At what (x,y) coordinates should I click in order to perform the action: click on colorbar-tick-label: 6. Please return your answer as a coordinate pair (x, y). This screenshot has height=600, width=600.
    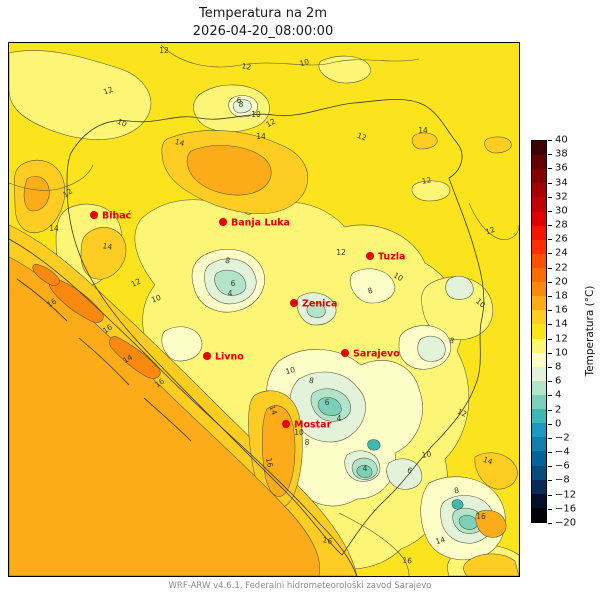
    Looking at the image, I should click on (558, 381).